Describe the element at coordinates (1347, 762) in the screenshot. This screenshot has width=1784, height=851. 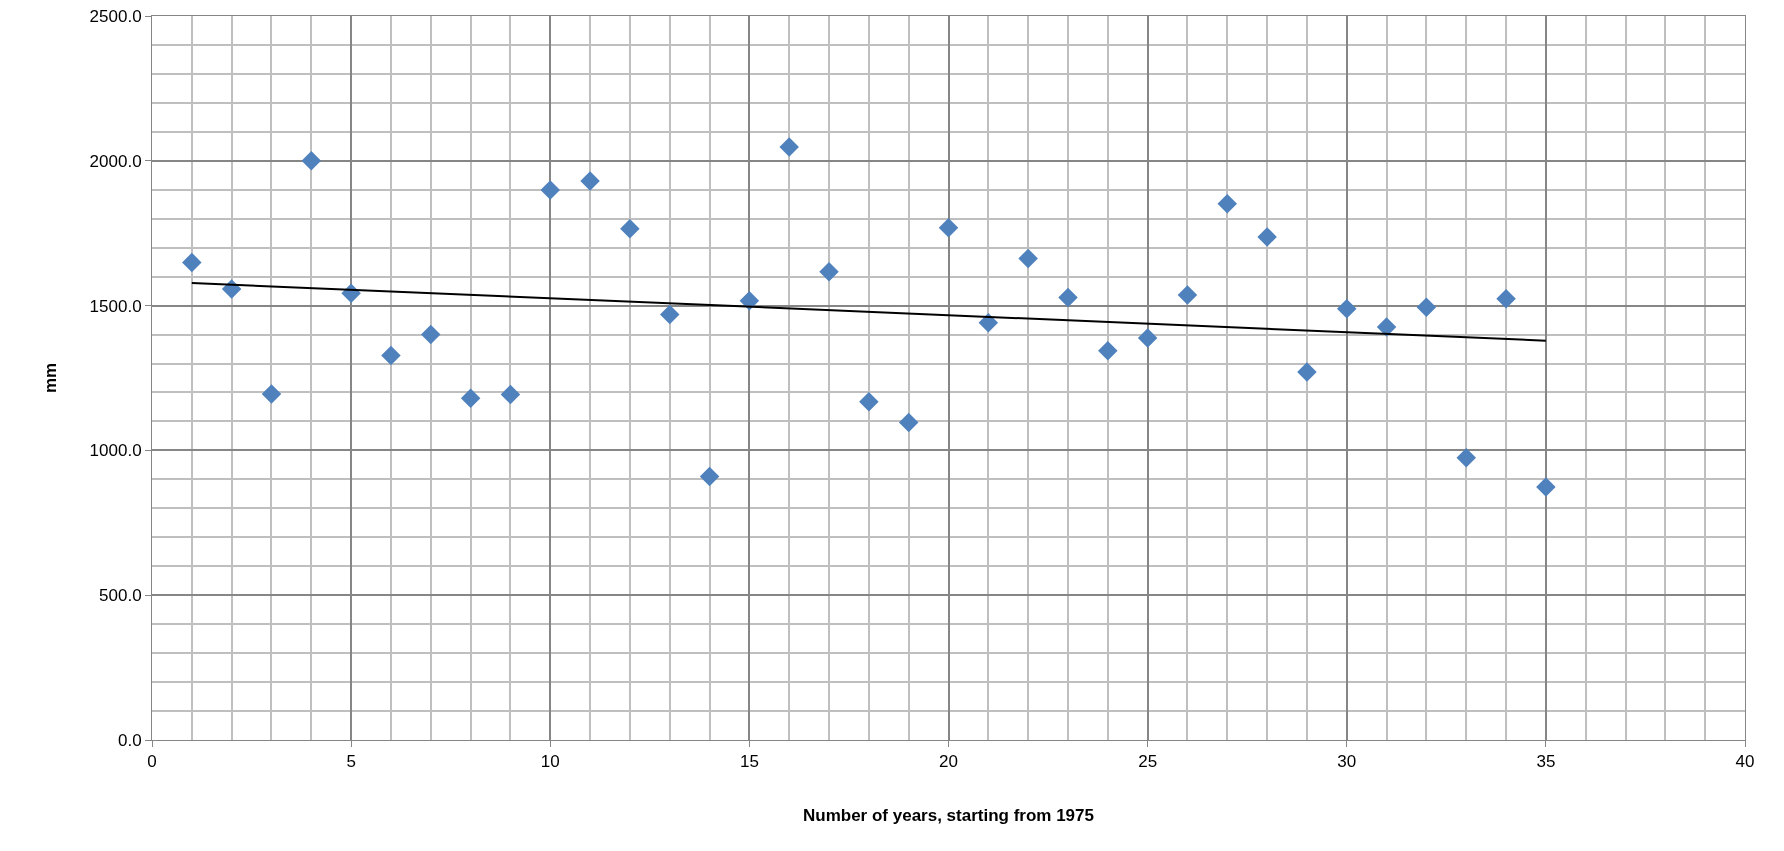
I see `x-tick-label: 30` at that location.